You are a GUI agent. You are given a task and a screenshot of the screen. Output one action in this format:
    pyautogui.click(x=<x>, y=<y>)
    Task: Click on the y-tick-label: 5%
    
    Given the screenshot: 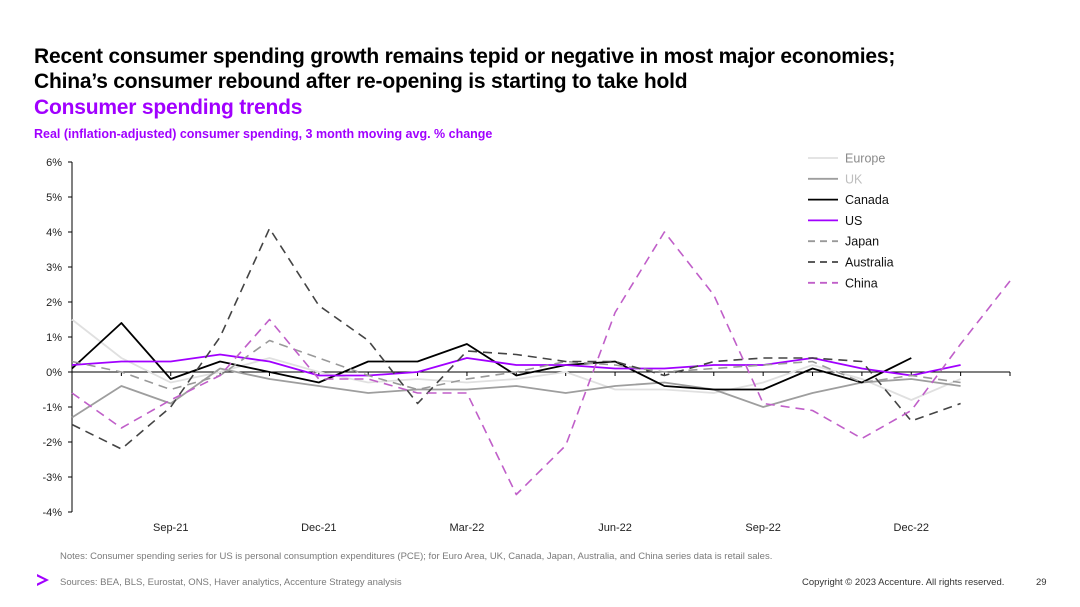 What is the action you would take?
    pyautogui.click(x=54, y=198)
    